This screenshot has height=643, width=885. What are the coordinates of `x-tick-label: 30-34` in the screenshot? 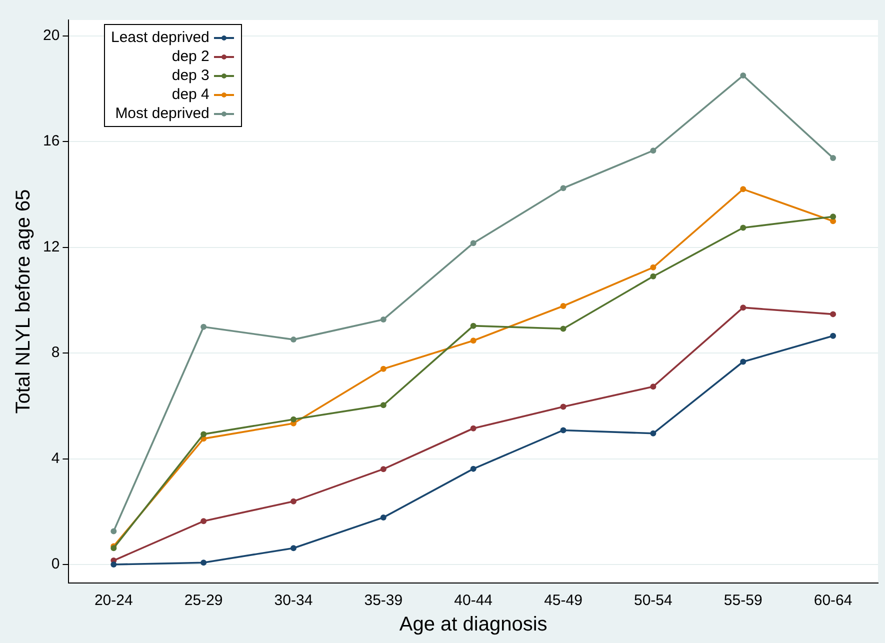 It's located at (293, 601).